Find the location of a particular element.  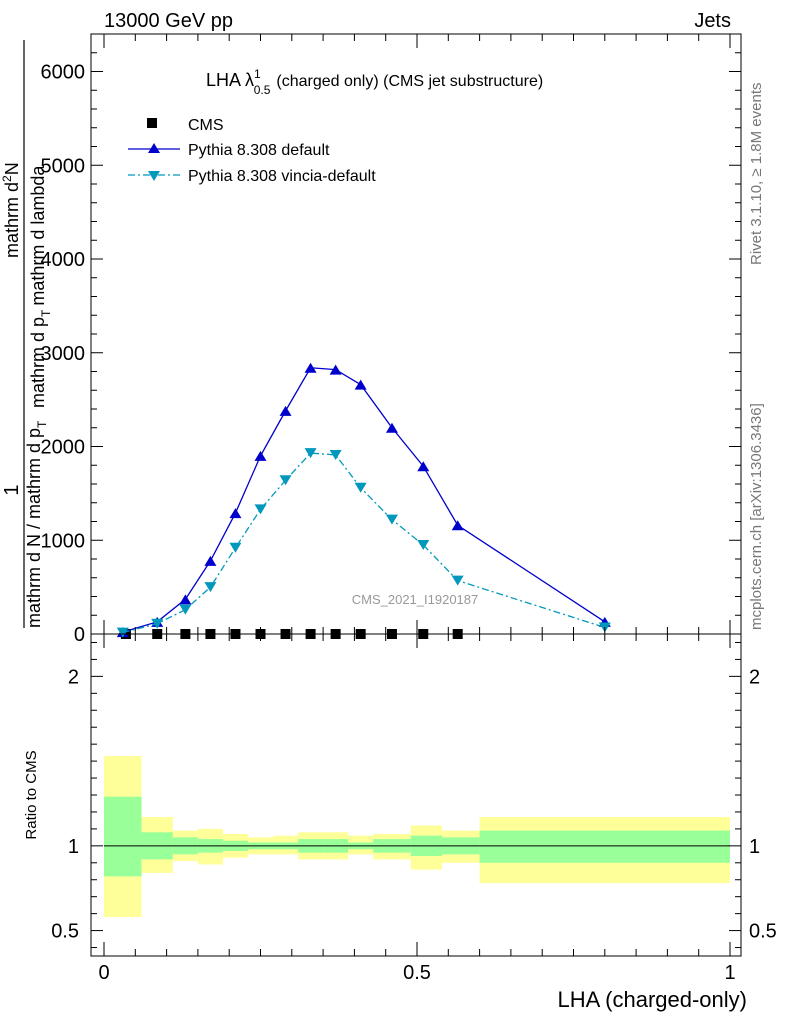

main-y-tick-label: 1000 is located at coordinates (63, 541).